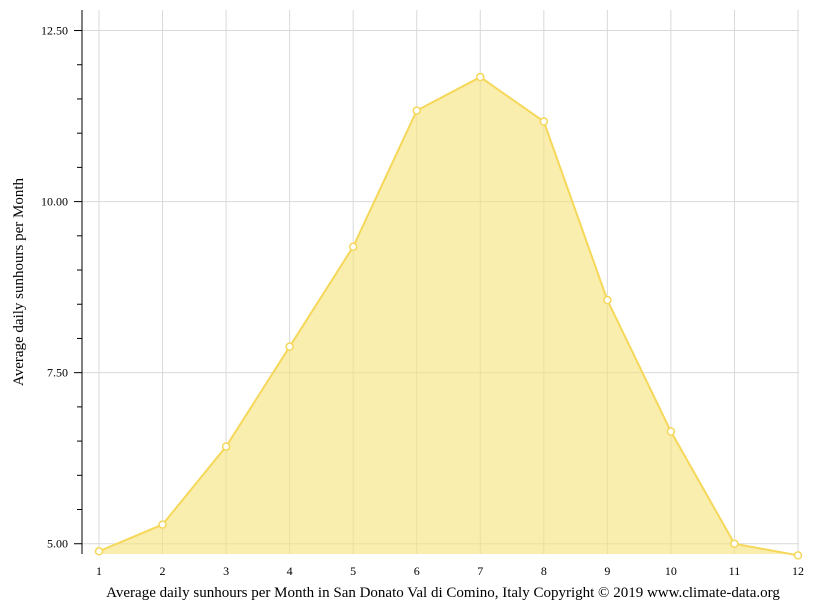  I want to click on x-tick-label: 2, so click(163, 571).